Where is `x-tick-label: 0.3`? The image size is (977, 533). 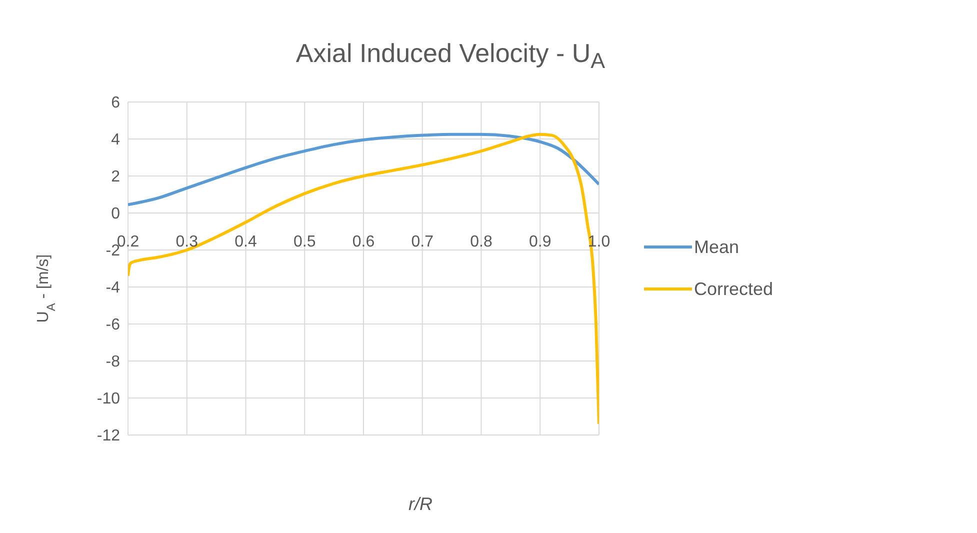 x-tick-label: 0.3 is located at coordinates (187, 241).